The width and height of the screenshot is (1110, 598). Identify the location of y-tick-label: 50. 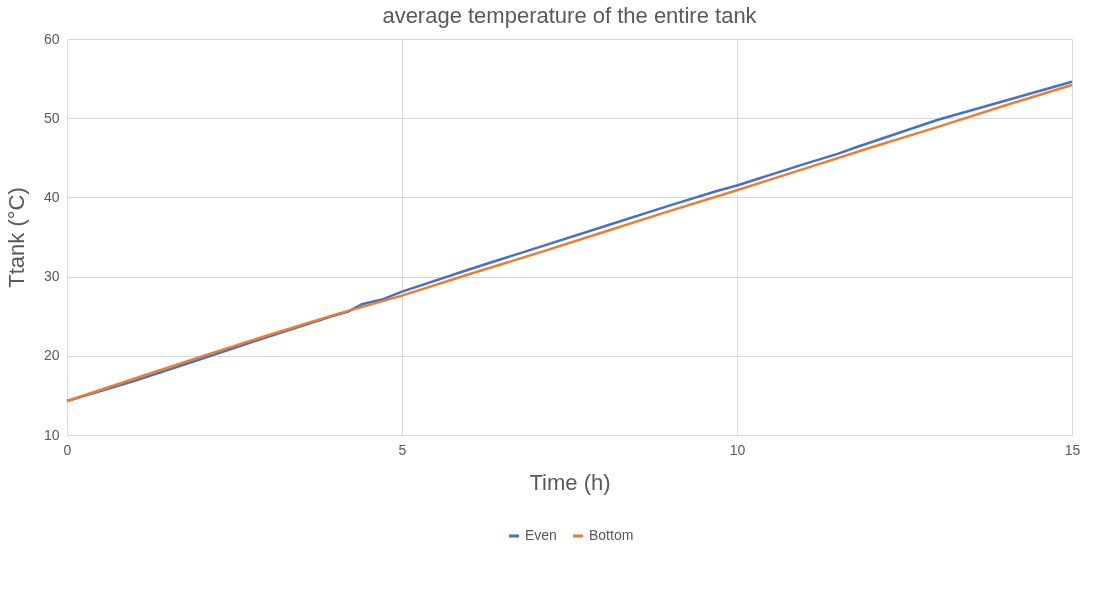
(51, 117).